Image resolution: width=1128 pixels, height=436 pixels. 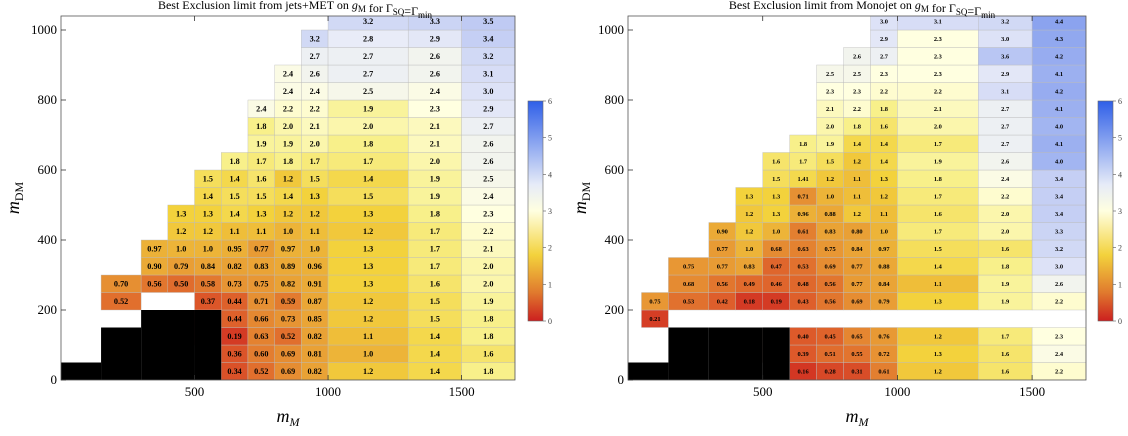 What do you see at coordinates (1120, 248) in the screenshot?
I see `colorbar-tick-label: 2` at bounding box center [1120, 248].